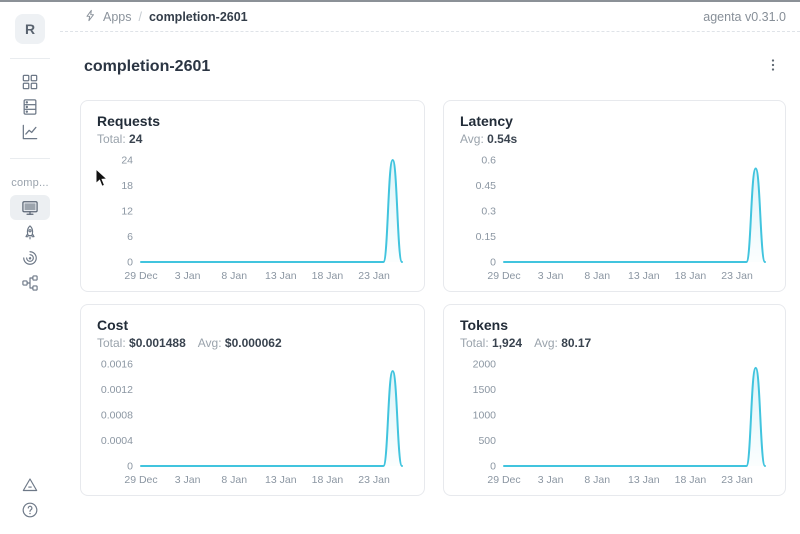 Image resolution: width=800 pixels, height=534 pixels. Describe the element at coordinates (488, 161) in the screenshot. I see `svg-text: 0.6` at that location.